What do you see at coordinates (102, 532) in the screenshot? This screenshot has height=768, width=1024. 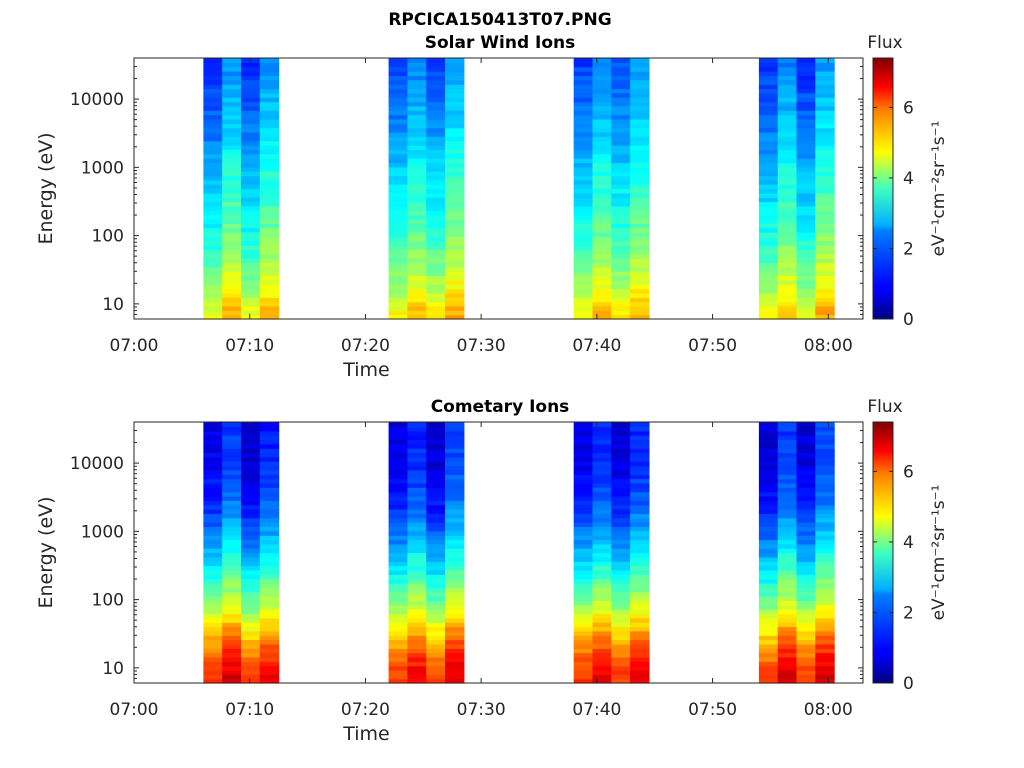 I see `y-tick-label: 1000` at bounding box center [102, 532].